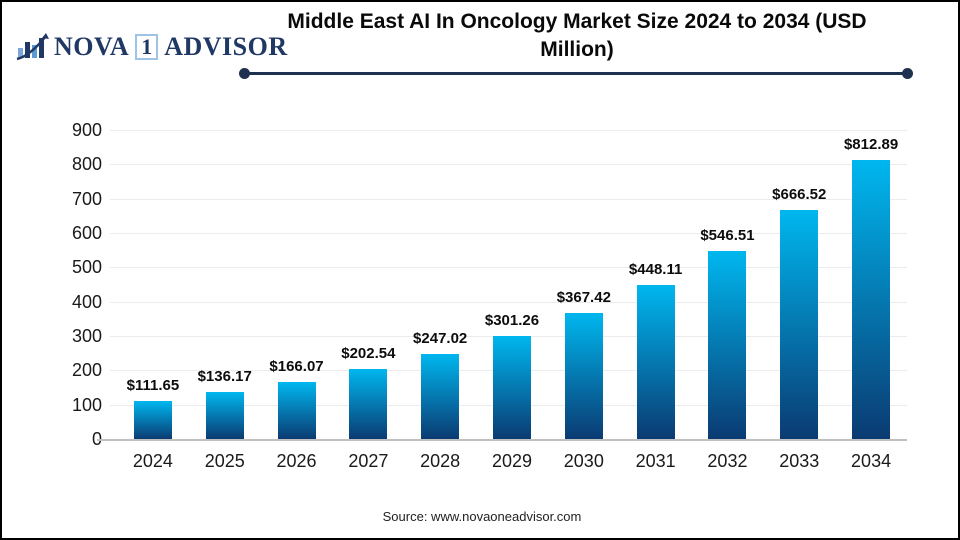 Image resolution: width=960 pixels, height=540 pixels. Describe the element at coordinates (655, 270) in the screenshot. I see `bar-value-label: $448.11` at that location.